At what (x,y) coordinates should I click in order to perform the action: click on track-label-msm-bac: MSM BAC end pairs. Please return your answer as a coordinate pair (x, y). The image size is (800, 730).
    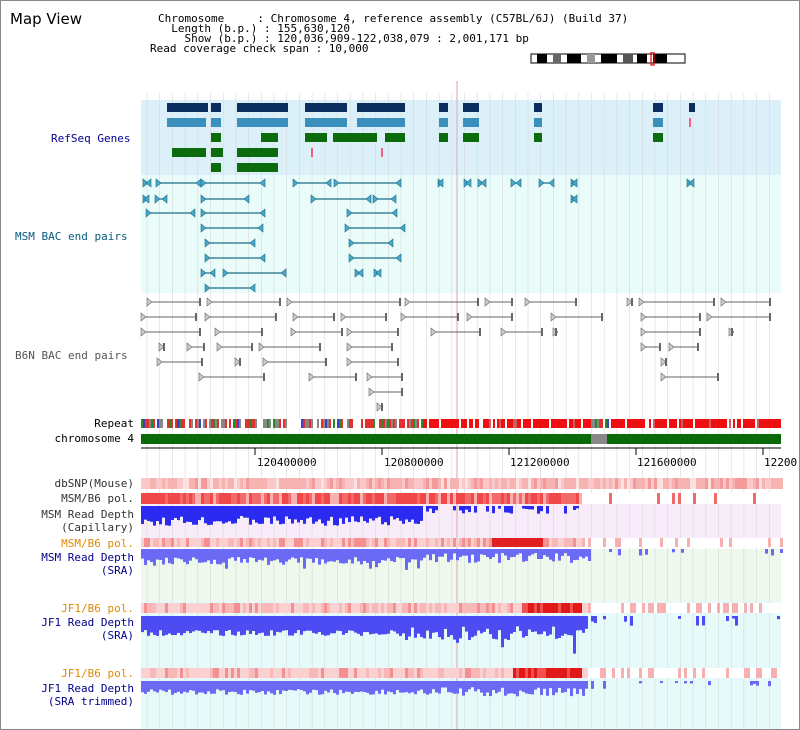
    Looking at the image, I should click on (71, 236).